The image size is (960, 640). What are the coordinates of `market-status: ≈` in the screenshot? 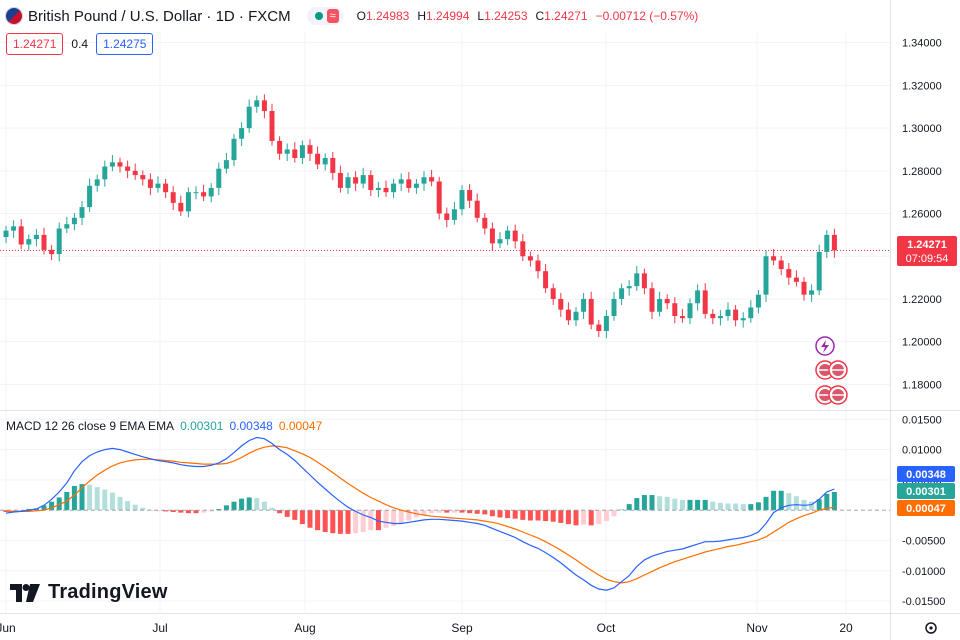 It's located at (324, 16).